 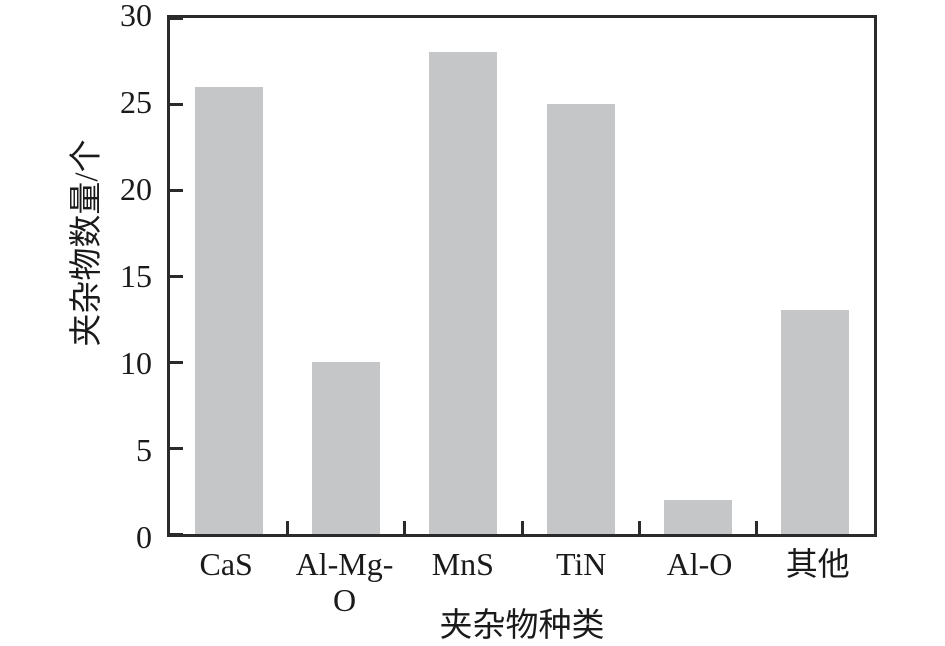 I want to click on y-tick-label: 30, so click(x=136, y=16).